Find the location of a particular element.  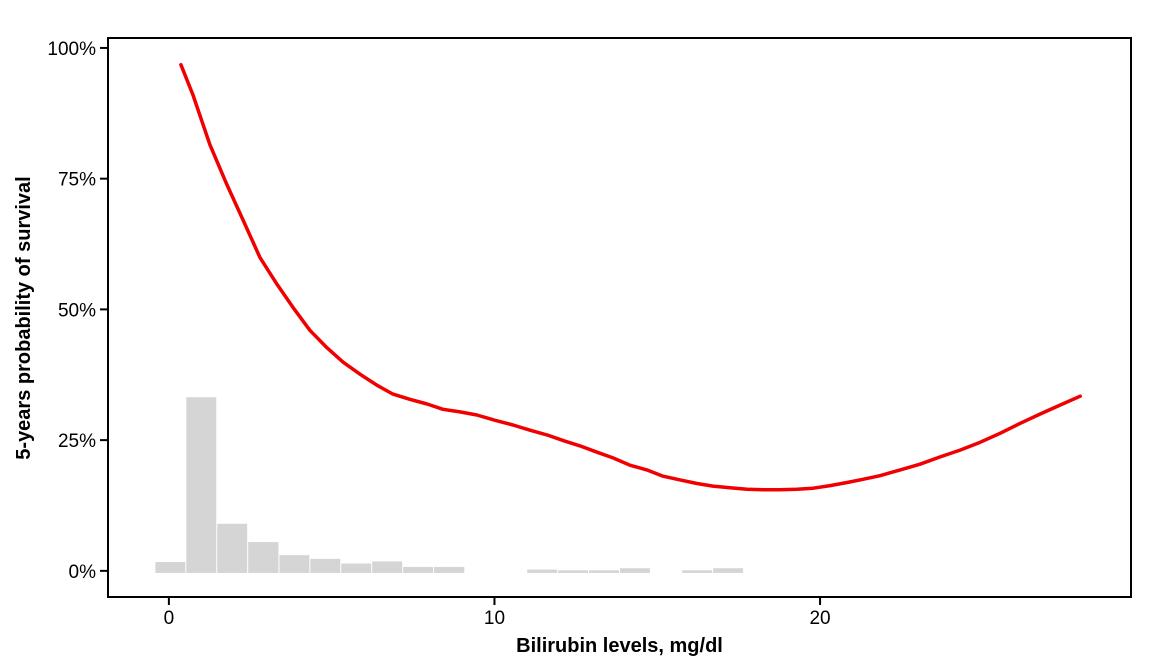

y-tick-label: 50% is located at coordinates (77, 310).